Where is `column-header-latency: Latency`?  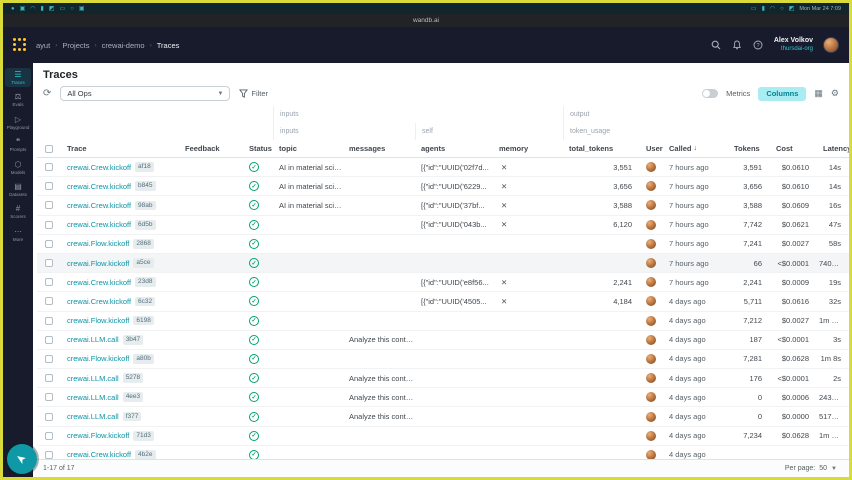 column-header-latency: Latency is located at coordinates (833, 148).